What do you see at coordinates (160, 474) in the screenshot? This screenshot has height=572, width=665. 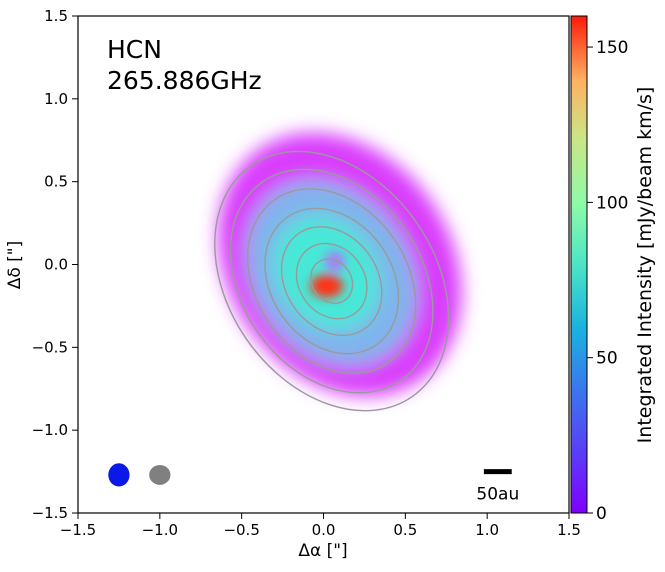 I see `continuum-beam-ellipse` at bounding box center [160, 474].